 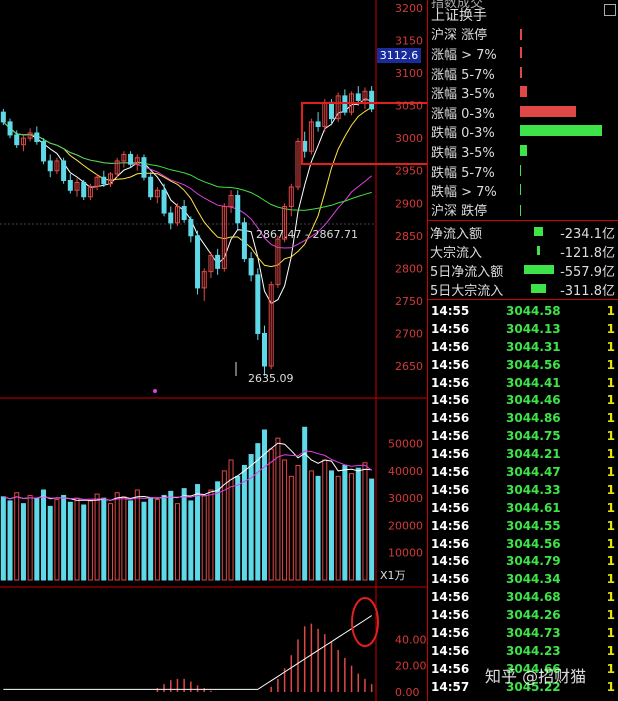 I want to click on tick-row: 14:56 3044.13 1, so click(x=523, y=329).